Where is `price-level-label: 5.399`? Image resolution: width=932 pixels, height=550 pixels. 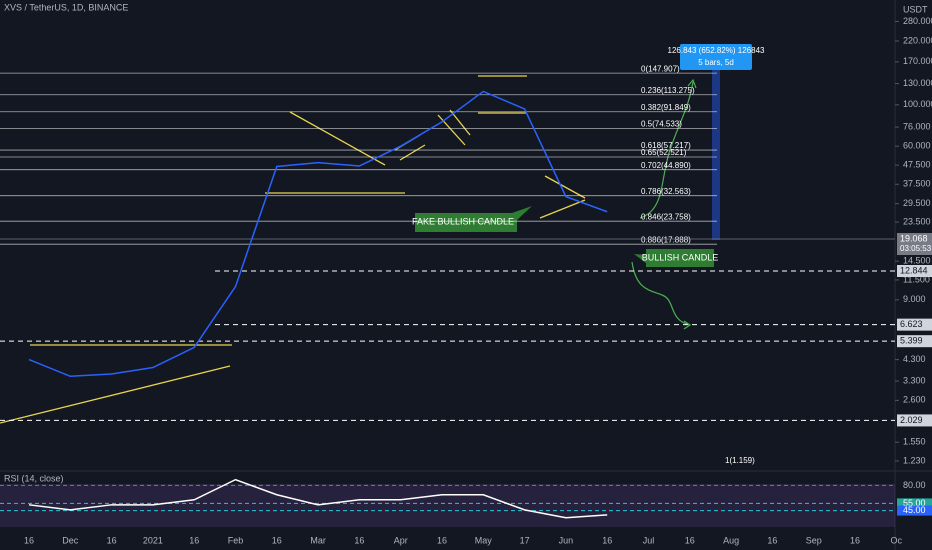
price-level-label: 5.399 is located at coordinates (911, 341).